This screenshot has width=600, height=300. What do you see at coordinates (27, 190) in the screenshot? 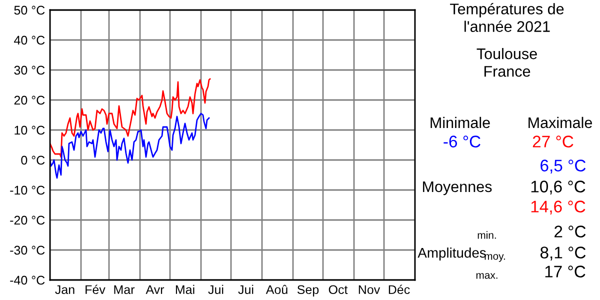
I see `y-tick-label: -10 °C` at bounding box center [27, 190].